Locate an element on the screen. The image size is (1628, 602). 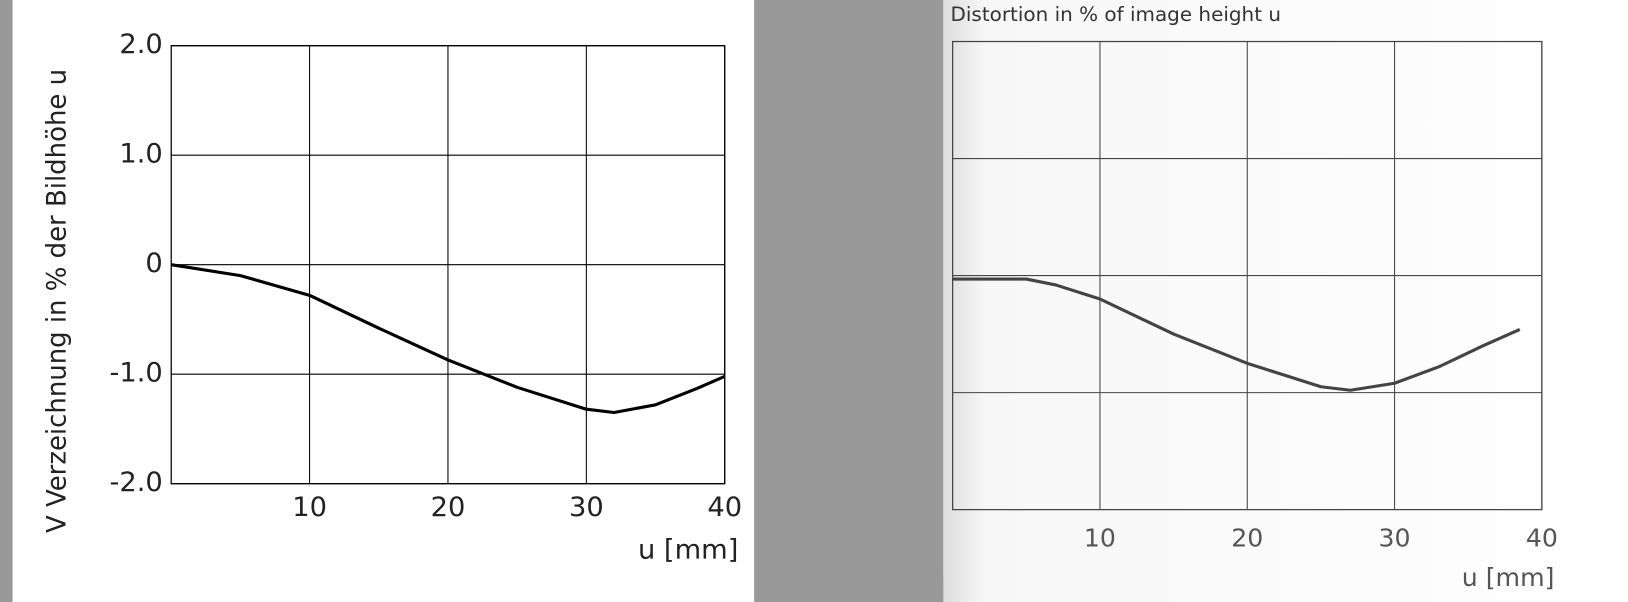
y-tick-label: 2.0 is located at coordinates (140, 44).